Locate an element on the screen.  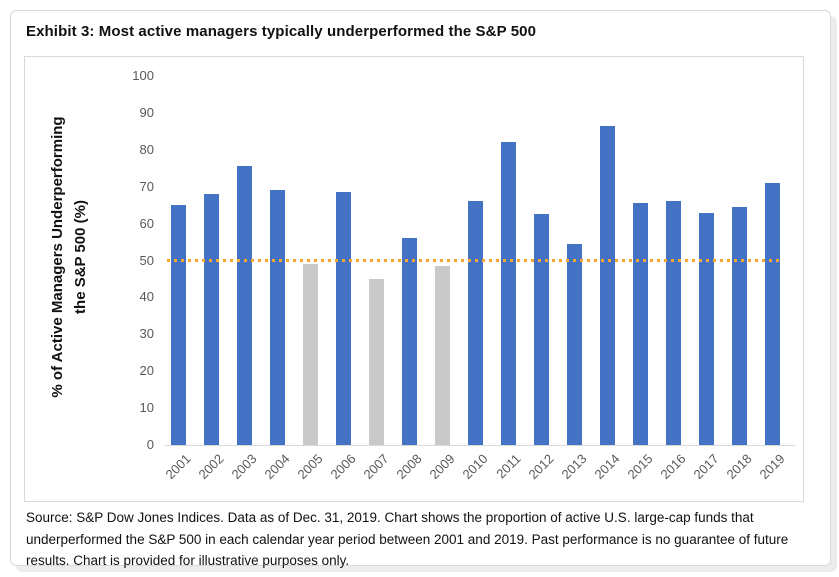
bar-2007 is located at coordinates (376, 361).